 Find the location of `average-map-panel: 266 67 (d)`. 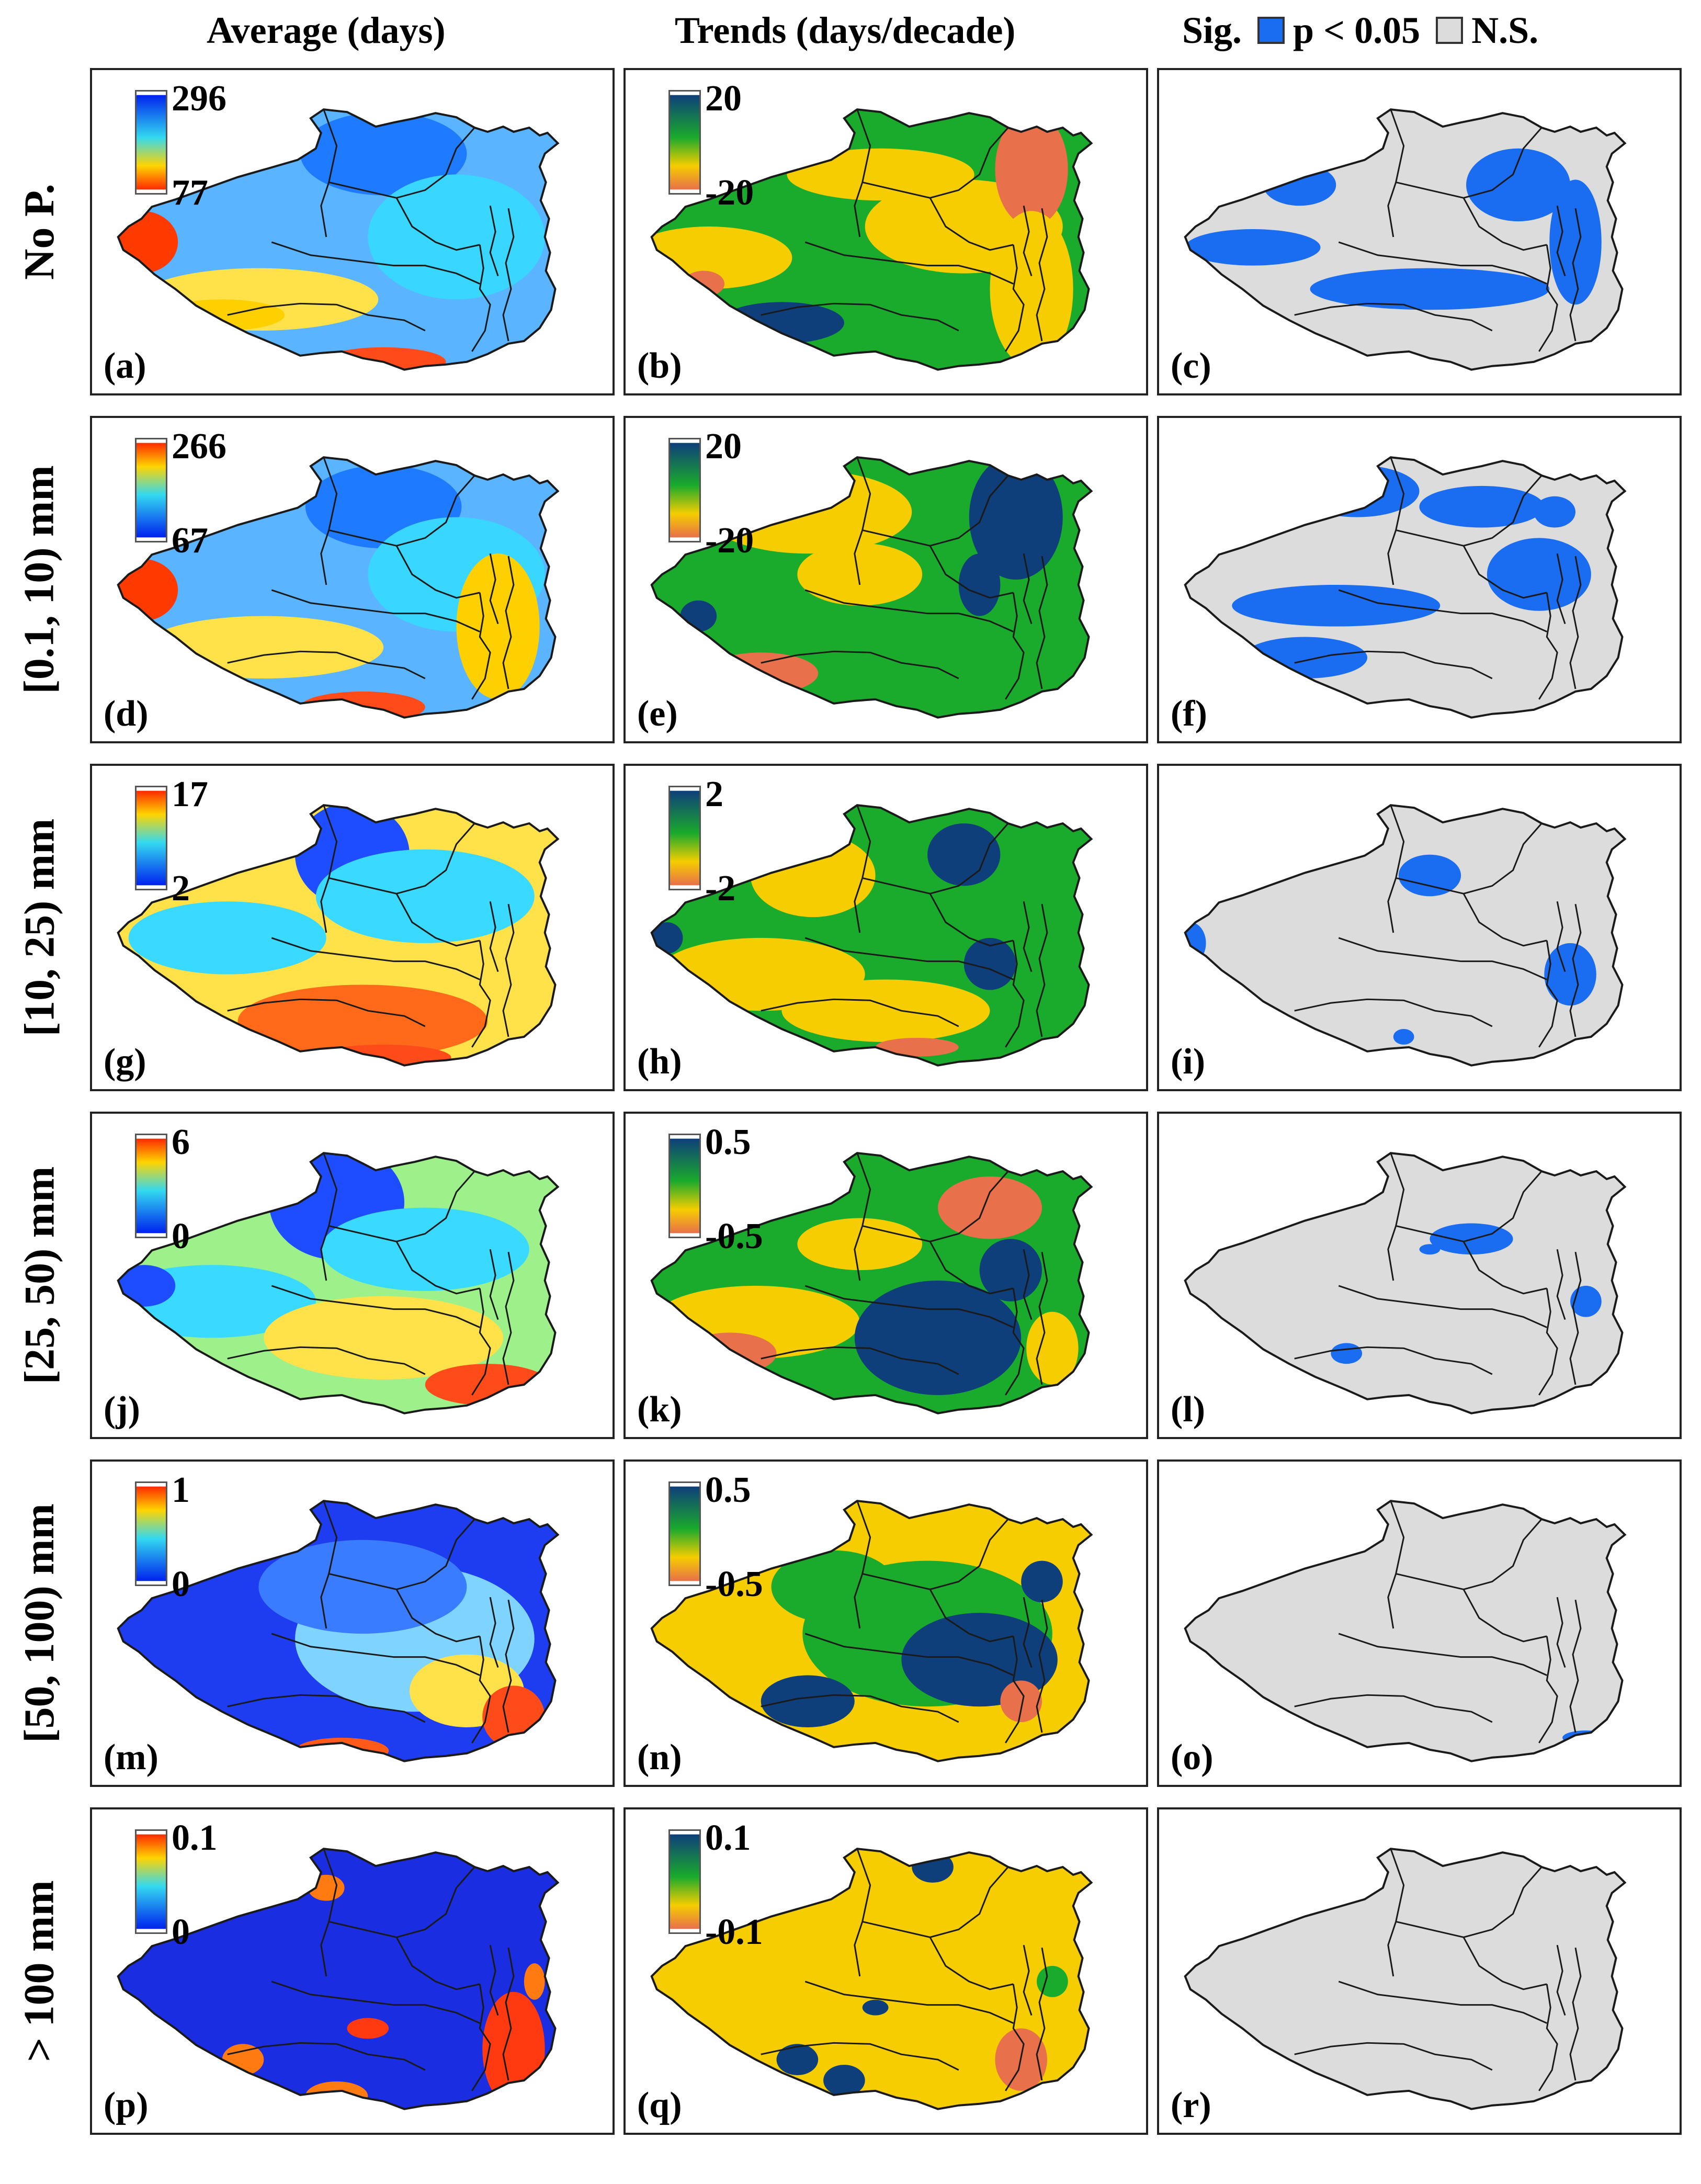

average-map-panel: 266 67 (d) is located at coordinates (352, 580).